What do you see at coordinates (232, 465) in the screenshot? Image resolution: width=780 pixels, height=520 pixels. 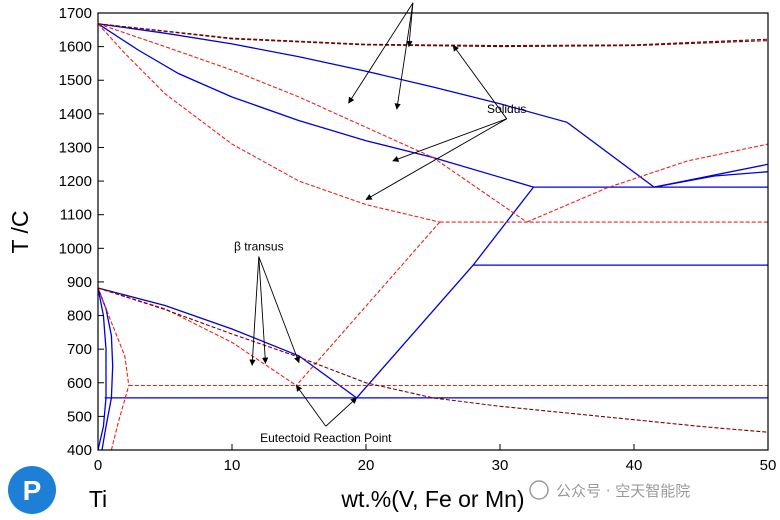 I see `x-tick-label: 10` at bounding box center [232, 465].